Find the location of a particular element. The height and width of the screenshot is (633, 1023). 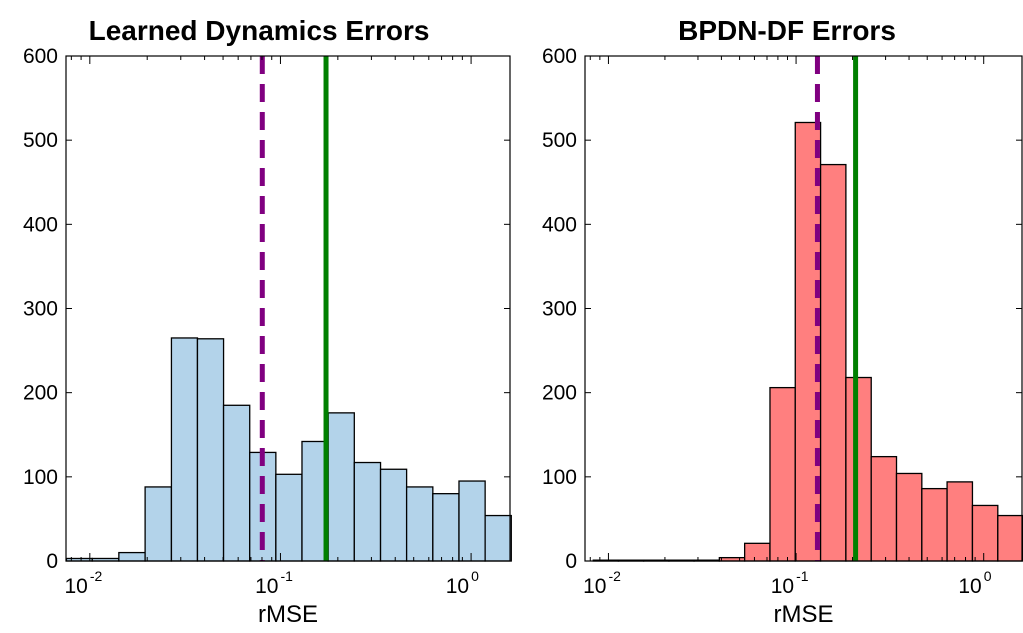

chart-title: Learned Dynamics Errors is located at coordinates (259, 30).